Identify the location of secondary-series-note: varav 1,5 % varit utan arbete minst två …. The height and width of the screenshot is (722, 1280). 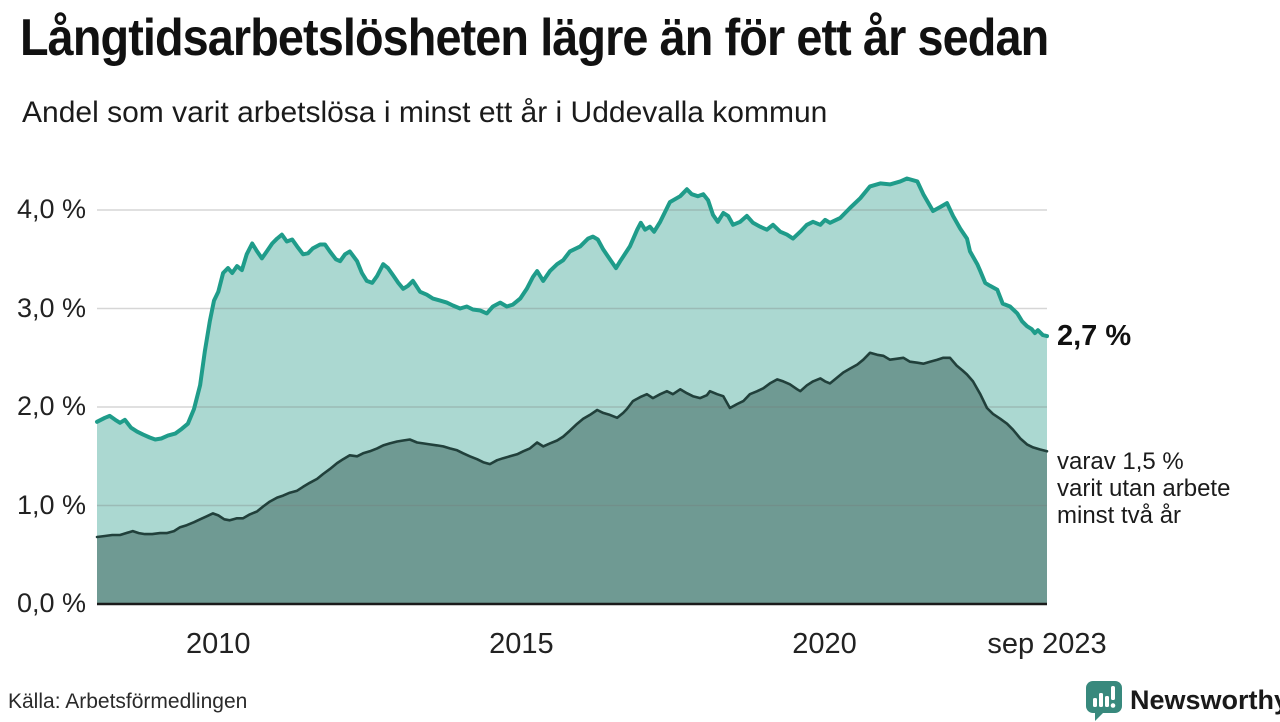
(1144, 488).